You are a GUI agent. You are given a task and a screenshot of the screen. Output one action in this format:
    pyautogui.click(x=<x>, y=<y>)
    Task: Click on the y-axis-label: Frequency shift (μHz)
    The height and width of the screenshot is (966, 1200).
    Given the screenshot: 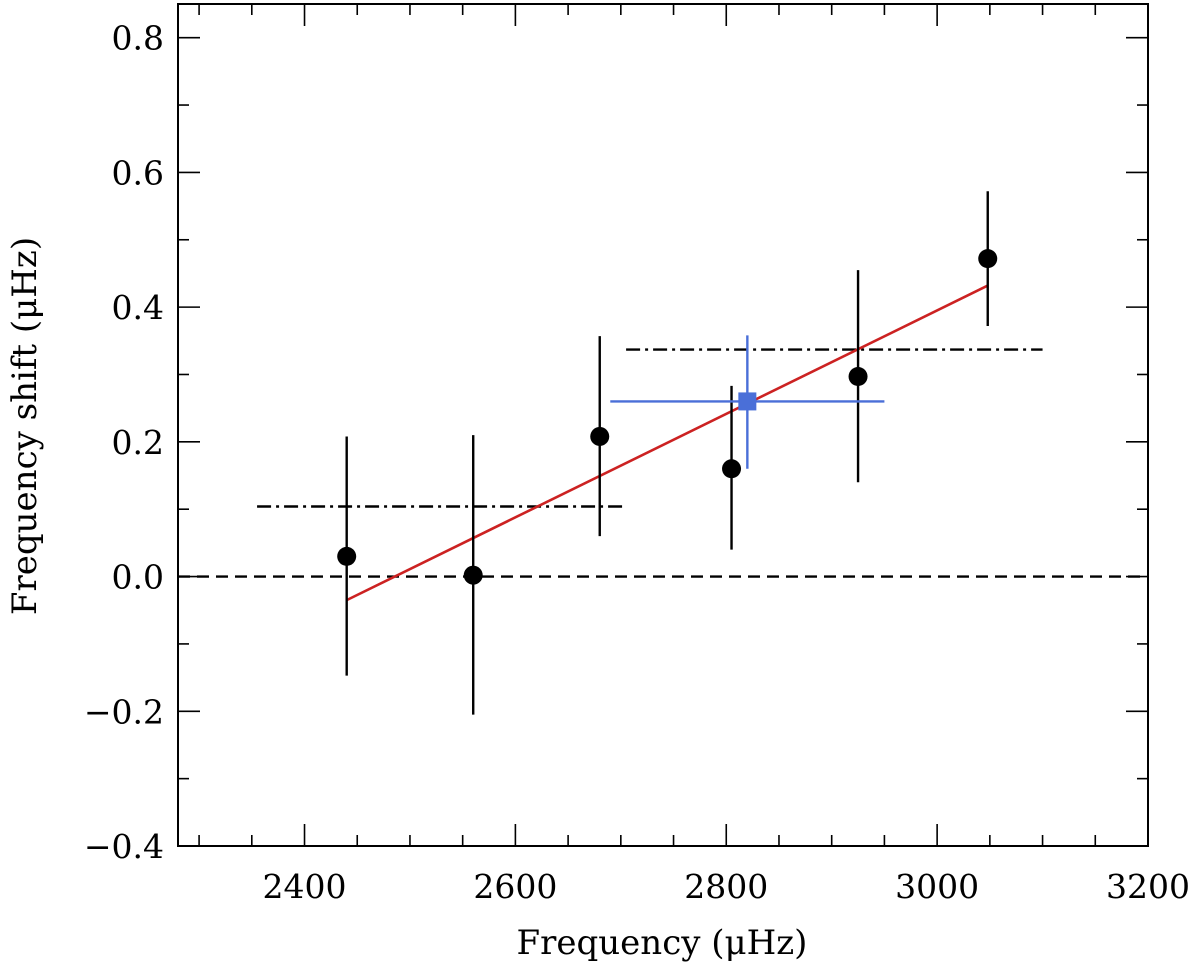 What is the action you would take?
    pyautogui.click(x=25, y=426)
    